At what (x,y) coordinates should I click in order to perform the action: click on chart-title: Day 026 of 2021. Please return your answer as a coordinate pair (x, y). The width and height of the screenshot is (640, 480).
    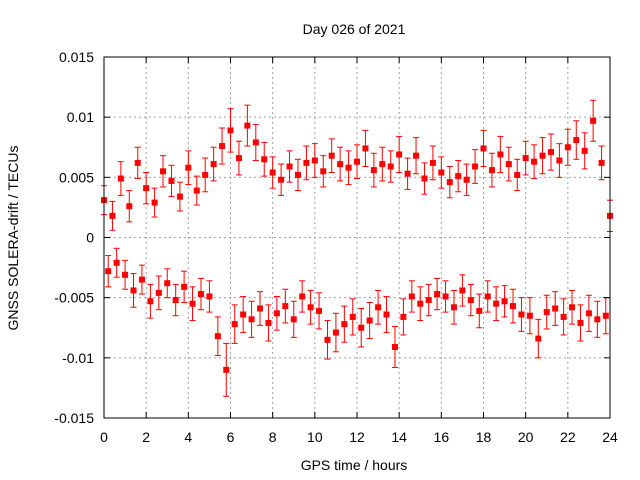
    Looking at the image, I should click on (354, 29).